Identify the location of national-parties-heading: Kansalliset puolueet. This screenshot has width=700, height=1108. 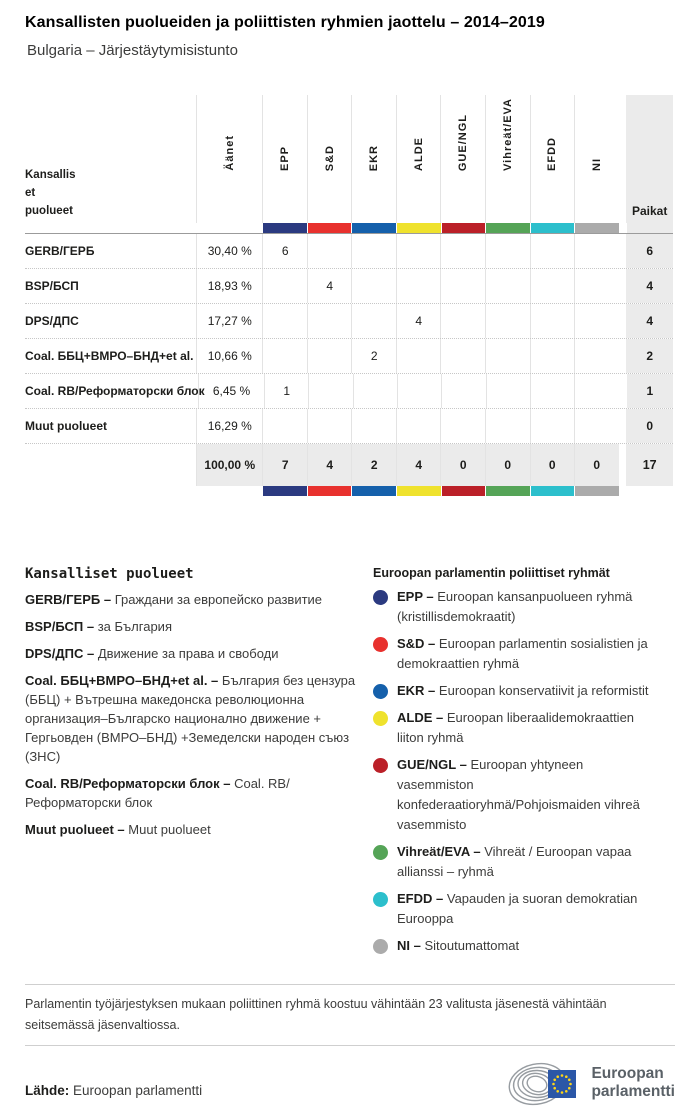
(109, 574).